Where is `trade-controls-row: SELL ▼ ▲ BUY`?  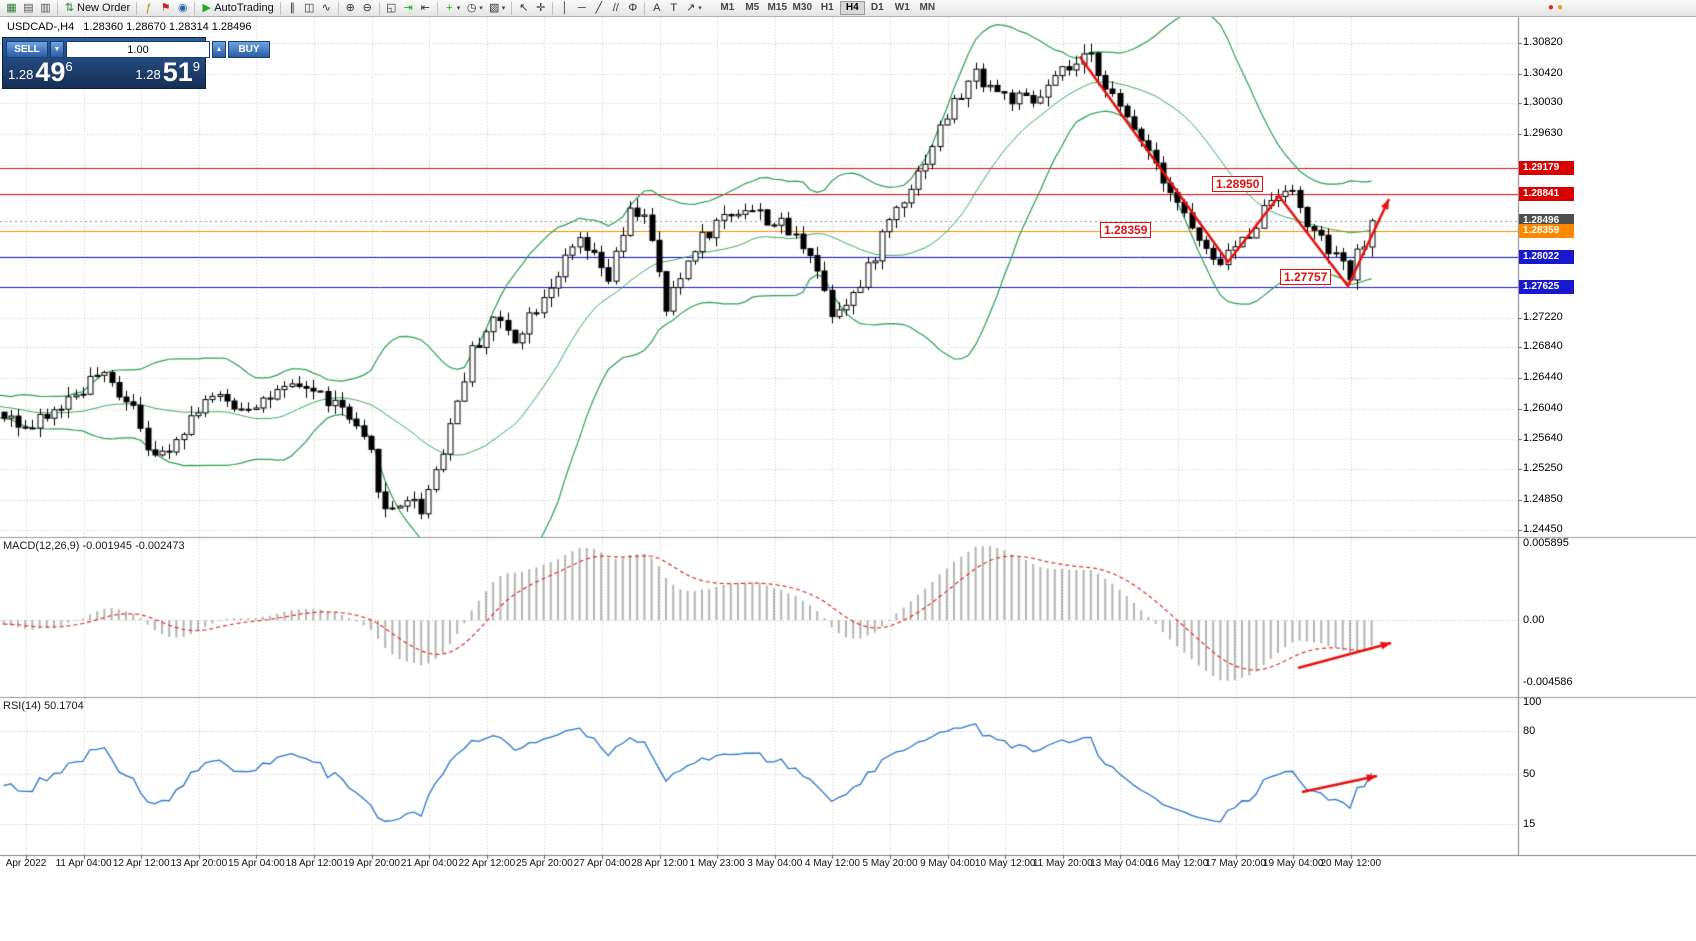 trade-controls-row: SELL ▼ ▲ BUY is located at coordinates (138, 49).